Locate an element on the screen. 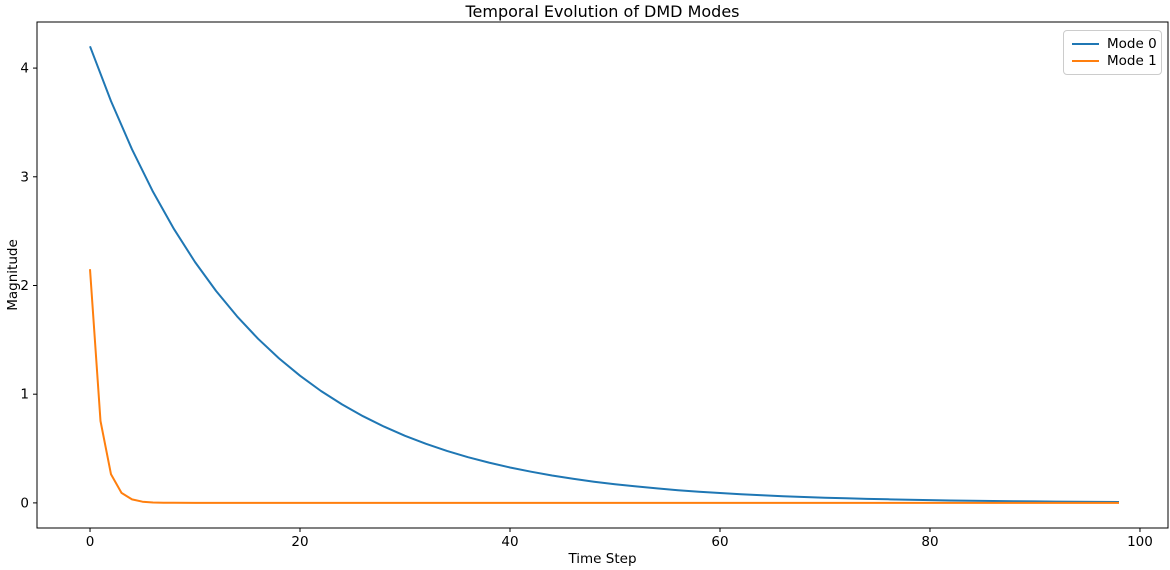  y-tick-label: 0 is located at coordinates (24, 503).